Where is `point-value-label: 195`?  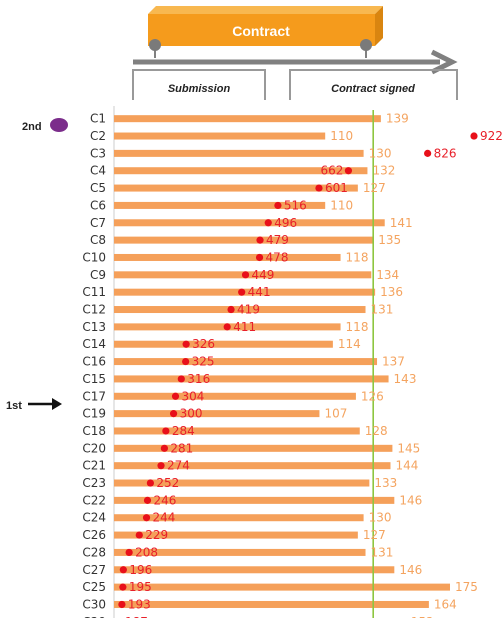
point-value-label: 195 is located at coordinates (140, 587).